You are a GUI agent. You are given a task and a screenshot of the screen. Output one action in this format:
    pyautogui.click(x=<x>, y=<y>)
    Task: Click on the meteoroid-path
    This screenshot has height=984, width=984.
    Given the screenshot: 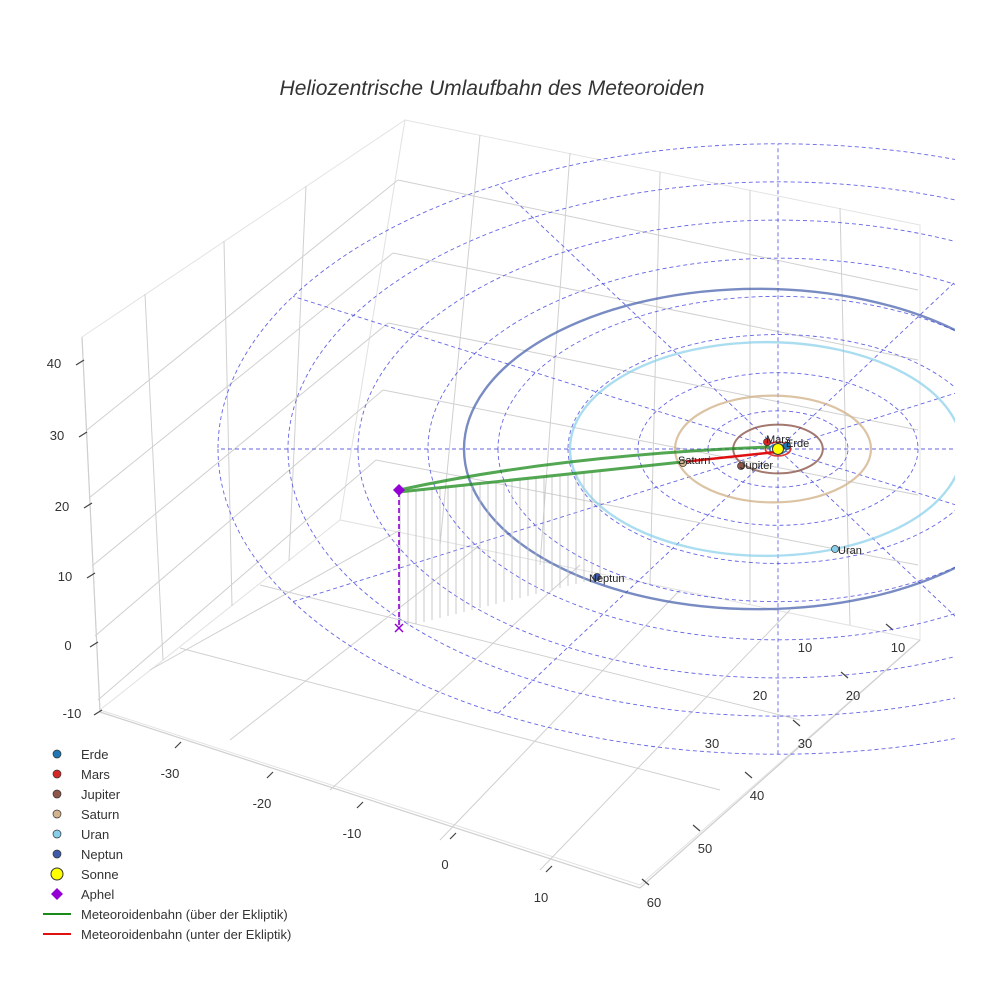 What is the action you would take?
    pyautogui.click(x=587, y=536)
    